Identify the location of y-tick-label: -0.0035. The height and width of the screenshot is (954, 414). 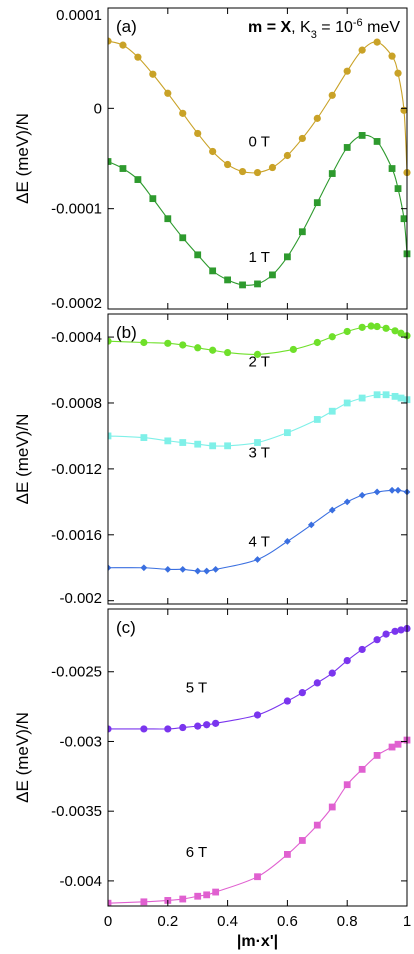
(76, 811).